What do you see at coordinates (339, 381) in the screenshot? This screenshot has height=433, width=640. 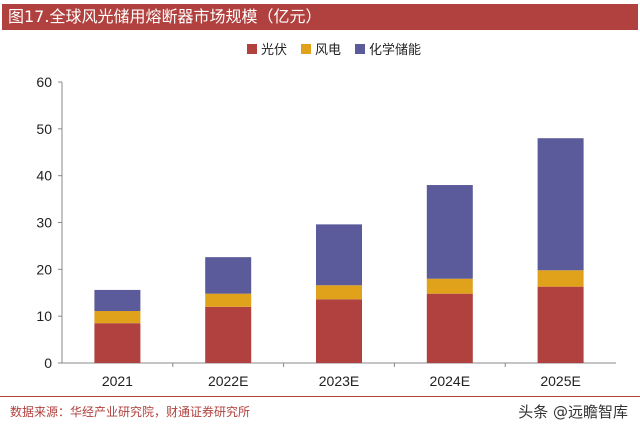 I see `x-tick-label: 2023E` at bounding box center [339, 381].